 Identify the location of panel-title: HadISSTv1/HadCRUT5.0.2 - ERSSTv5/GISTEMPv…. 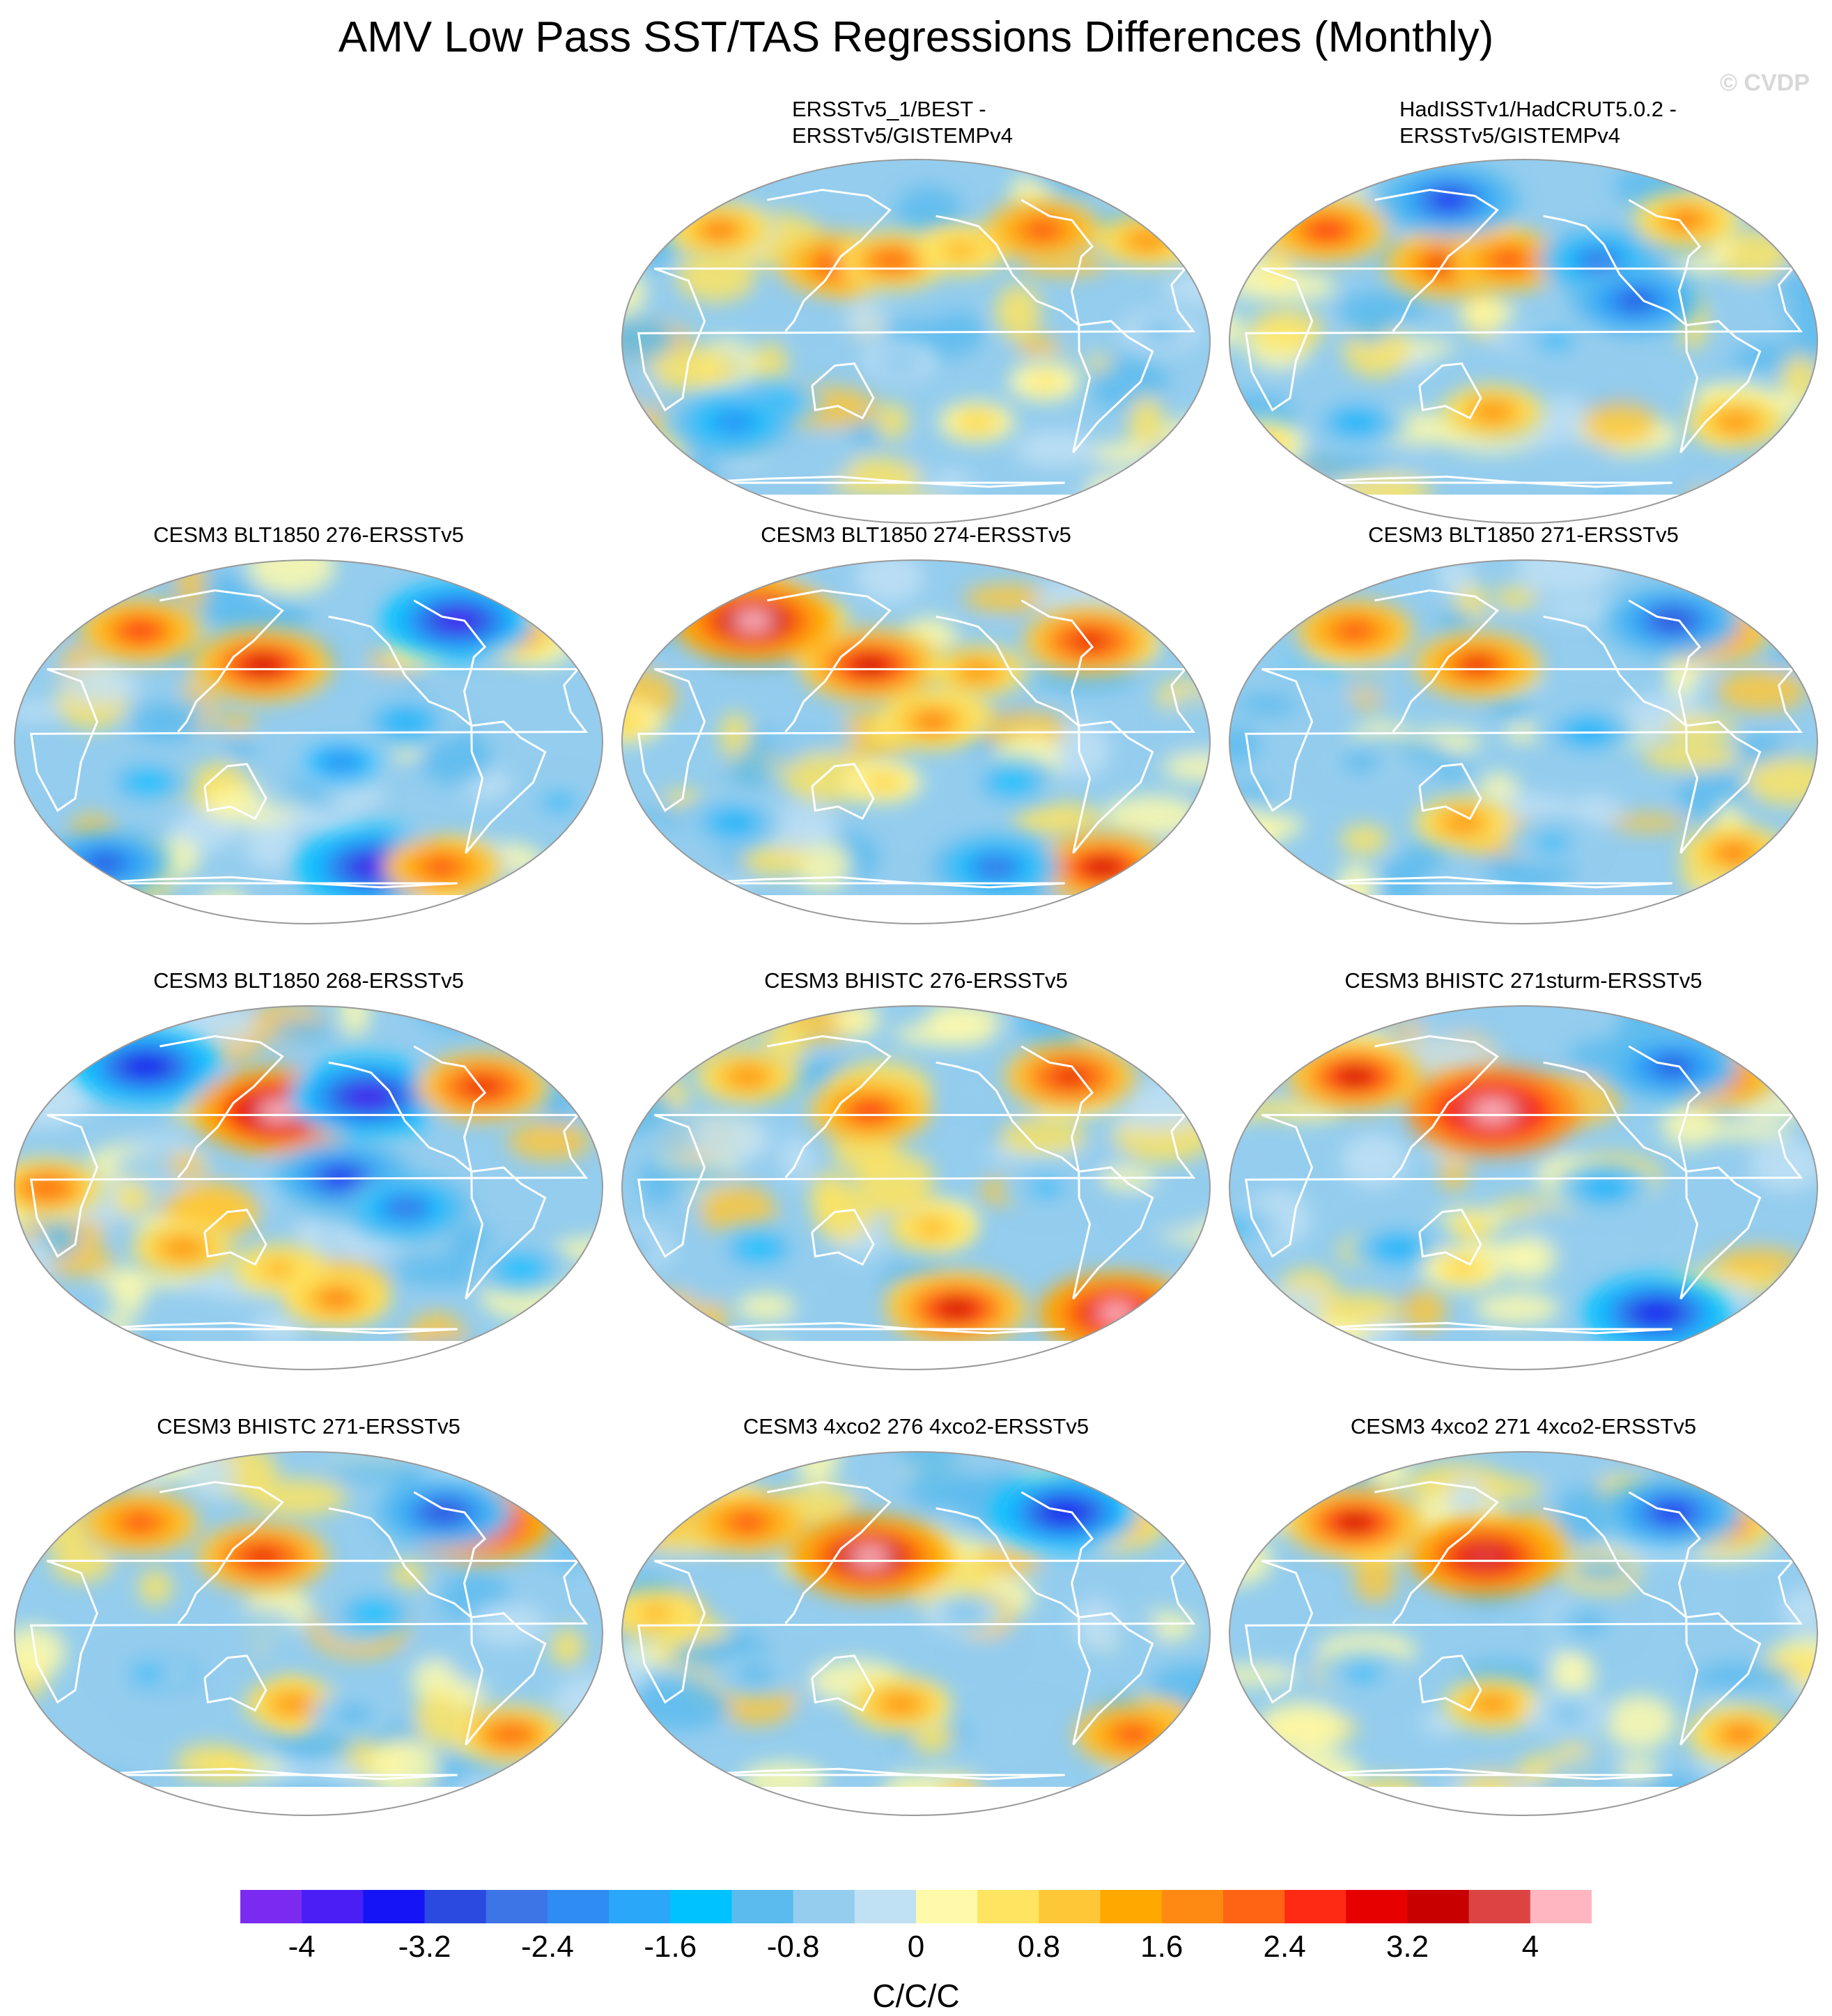
(1608, 122).